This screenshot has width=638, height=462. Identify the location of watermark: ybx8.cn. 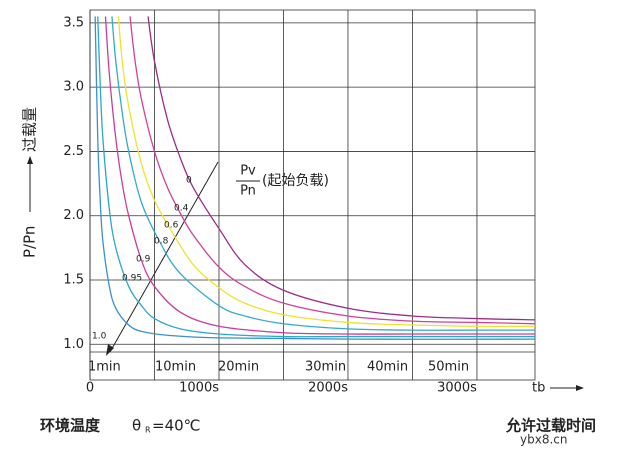
(543, 440).